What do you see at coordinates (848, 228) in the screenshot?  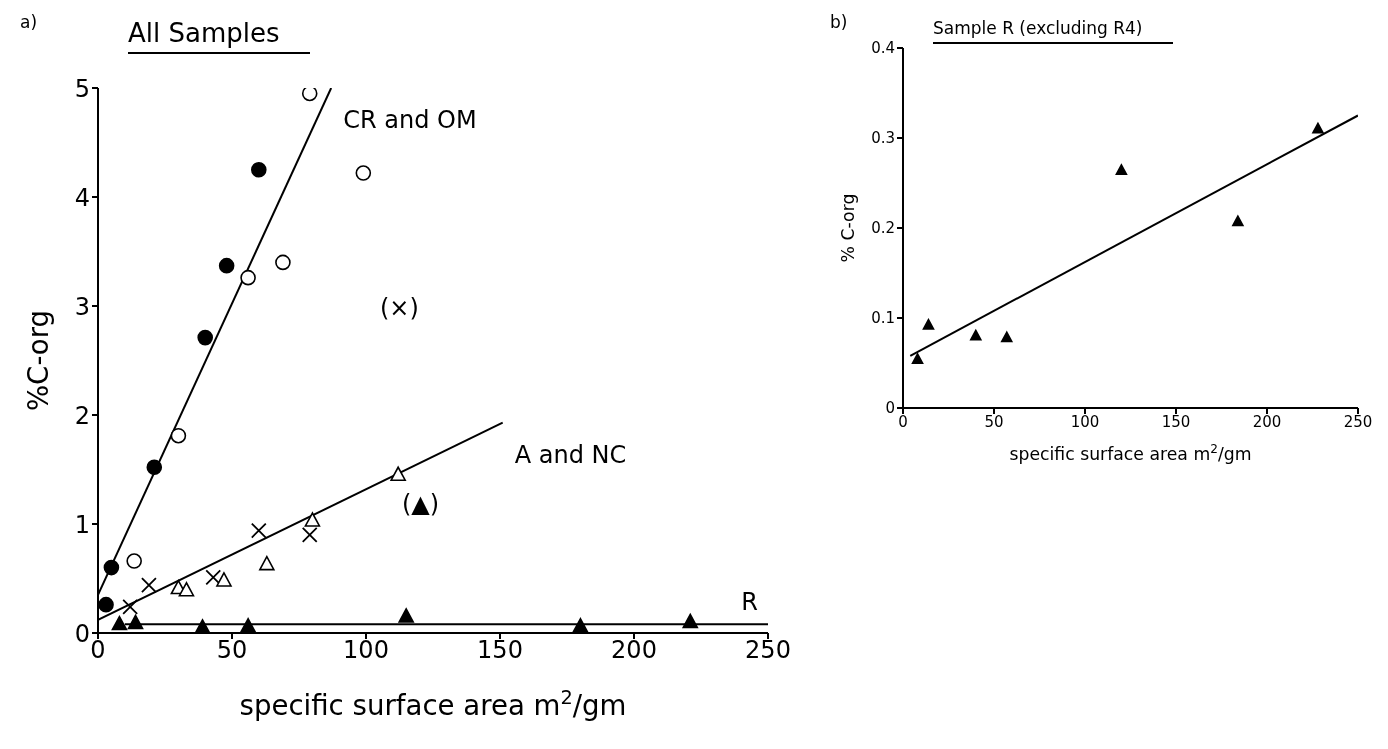 I see `y-axis-title: % C-org` at bounding box center [848, 228].